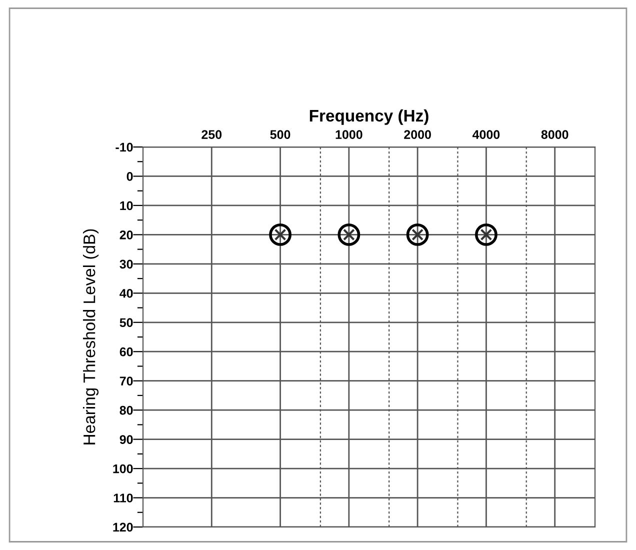 This screenshot has height=550, width=636. Describe the element at coordinates (126, 381) in the screenshot. I see `y-tick-label: 70` at that location.